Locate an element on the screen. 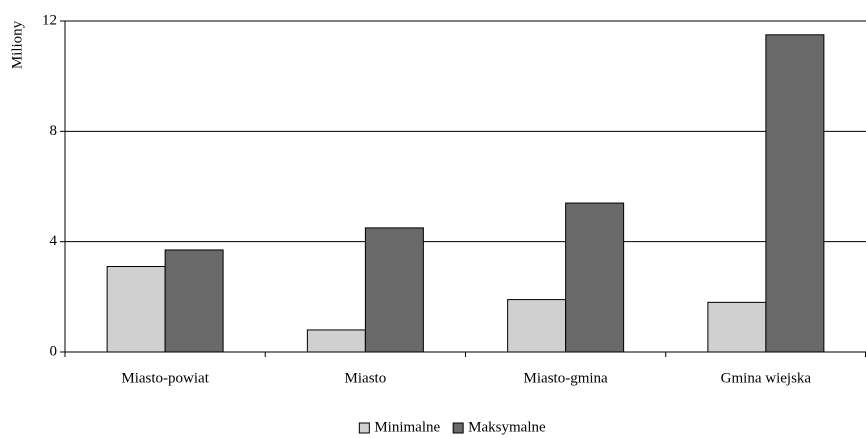  x-tick-label: Miasto-gmina is located at coordinates (566, 378).